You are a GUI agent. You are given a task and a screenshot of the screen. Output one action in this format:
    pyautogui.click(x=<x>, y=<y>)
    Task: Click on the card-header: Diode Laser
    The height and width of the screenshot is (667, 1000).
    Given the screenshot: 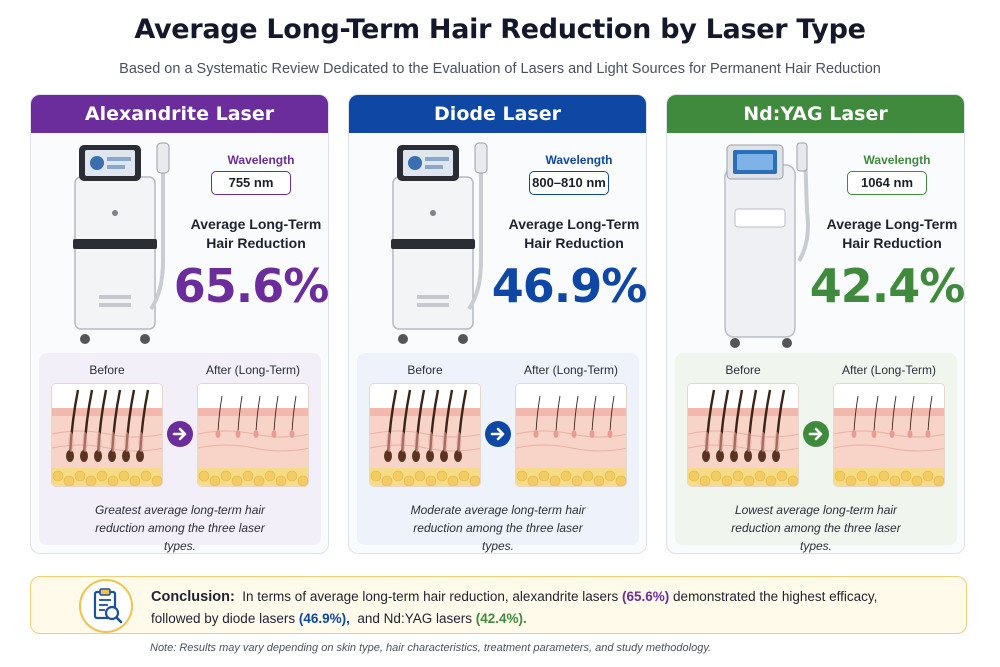 What is the action you would take?
    pyautogui.click(x=497, y=114)
    